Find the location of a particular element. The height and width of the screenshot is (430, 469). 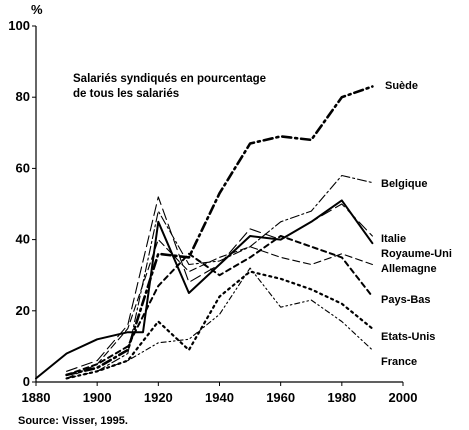

y-tick-label: 20 is located at coordinates (23, 310).